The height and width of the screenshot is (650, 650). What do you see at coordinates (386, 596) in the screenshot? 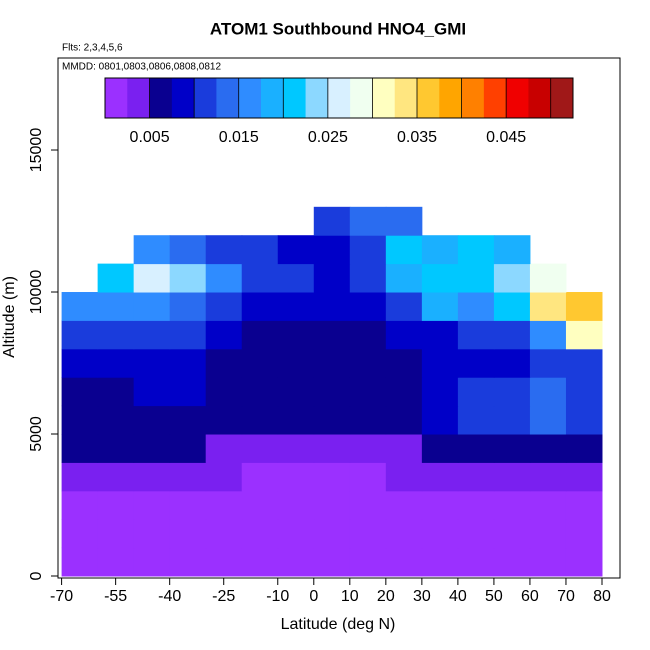
I see `x-tick-label: 20` at bounding box center [386, 596].